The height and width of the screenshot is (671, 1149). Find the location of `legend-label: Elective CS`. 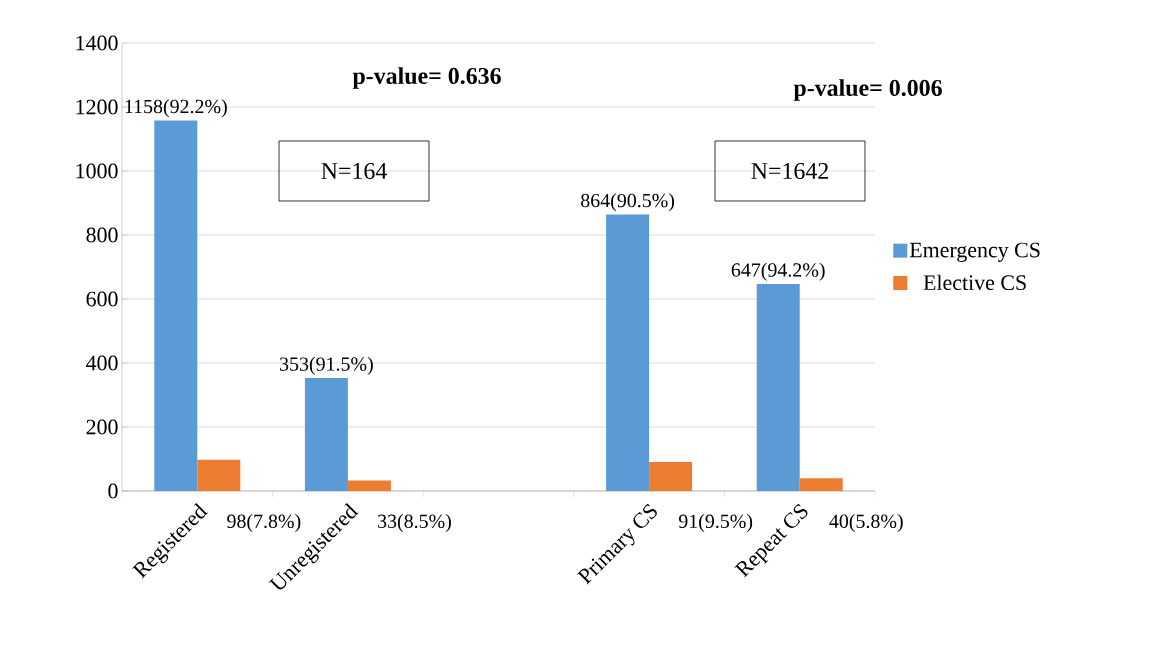

legend-label: Elective CS is located at coordinates (974, 282).